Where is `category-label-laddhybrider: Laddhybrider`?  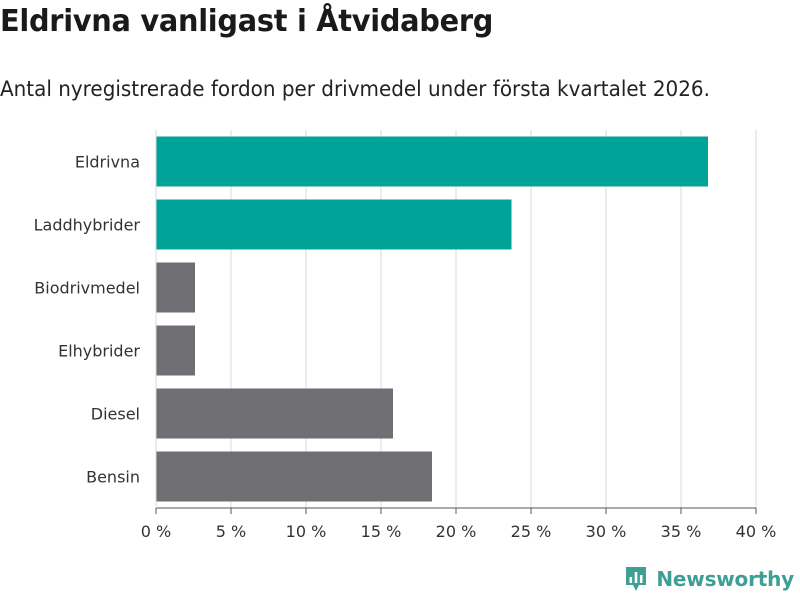 category-label-laddhybrider: Laddhybrider is located at coordinates (87, 225).